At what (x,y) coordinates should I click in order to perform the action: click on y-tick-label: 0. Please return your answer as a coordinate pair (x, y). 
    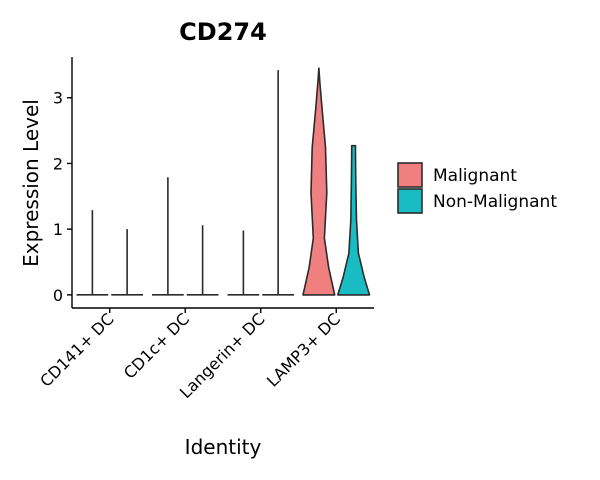
    Looking at the image, I should click on (58, 295).